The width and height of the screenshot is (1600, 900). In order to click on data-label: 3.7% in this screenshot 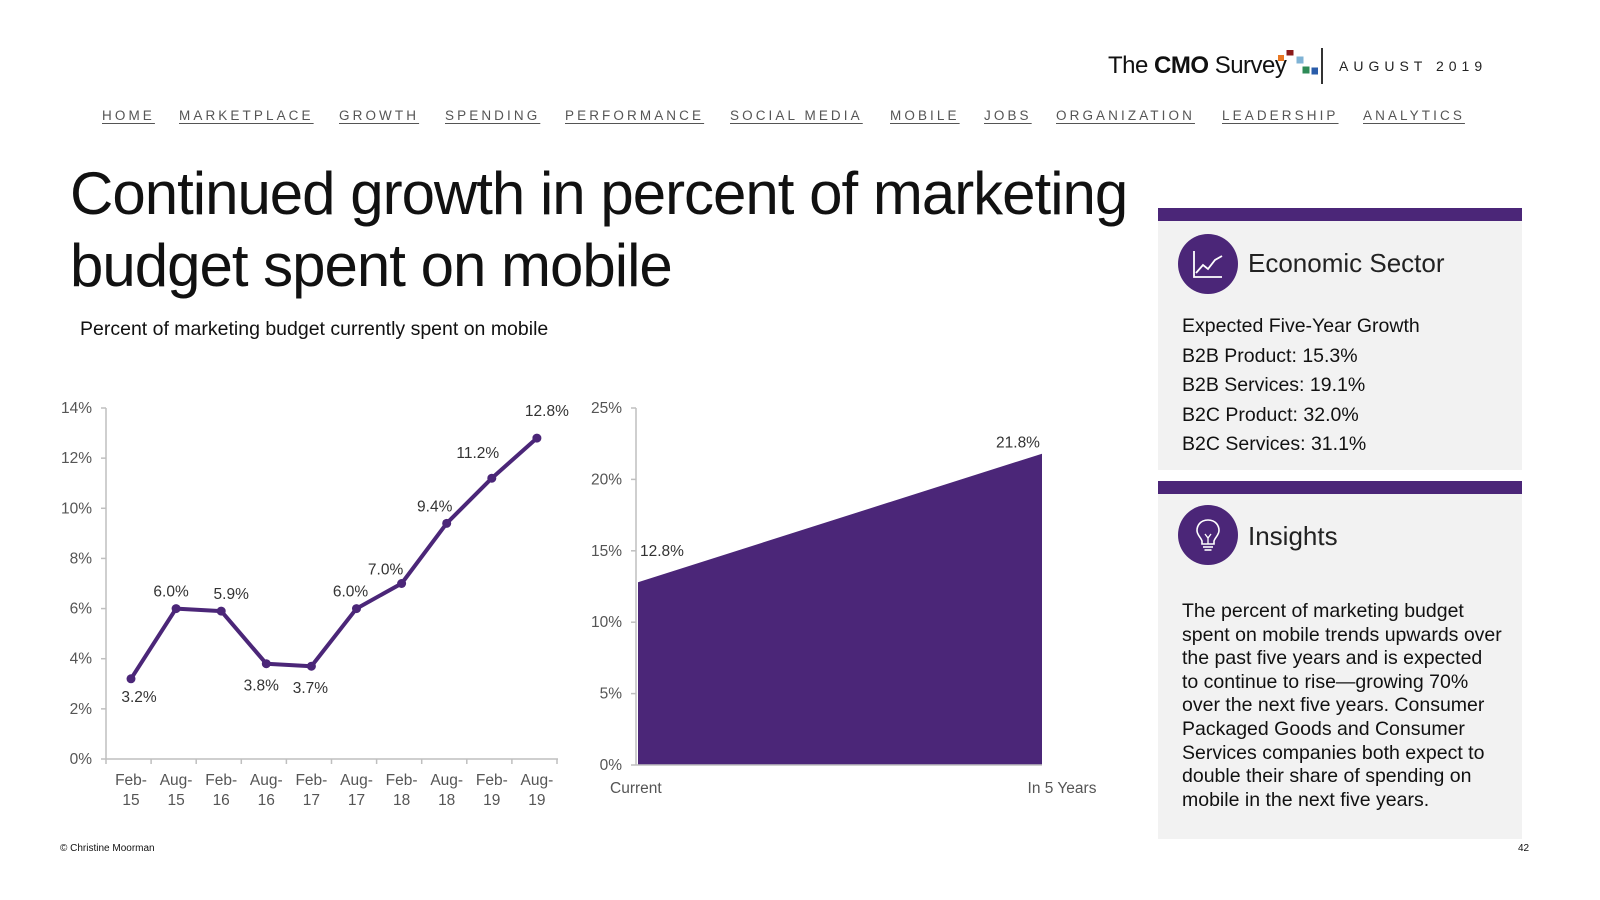, I will do `click(311, 688)`.